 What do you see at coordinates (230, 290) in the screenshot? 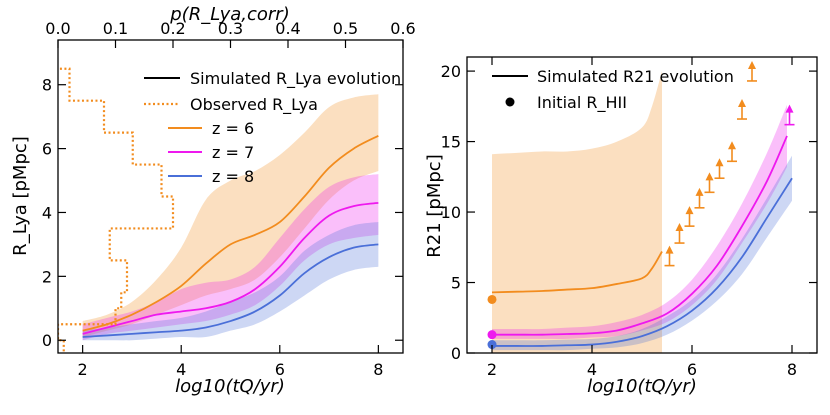
I see `left-line-z8` at bounding box center [230, 290].